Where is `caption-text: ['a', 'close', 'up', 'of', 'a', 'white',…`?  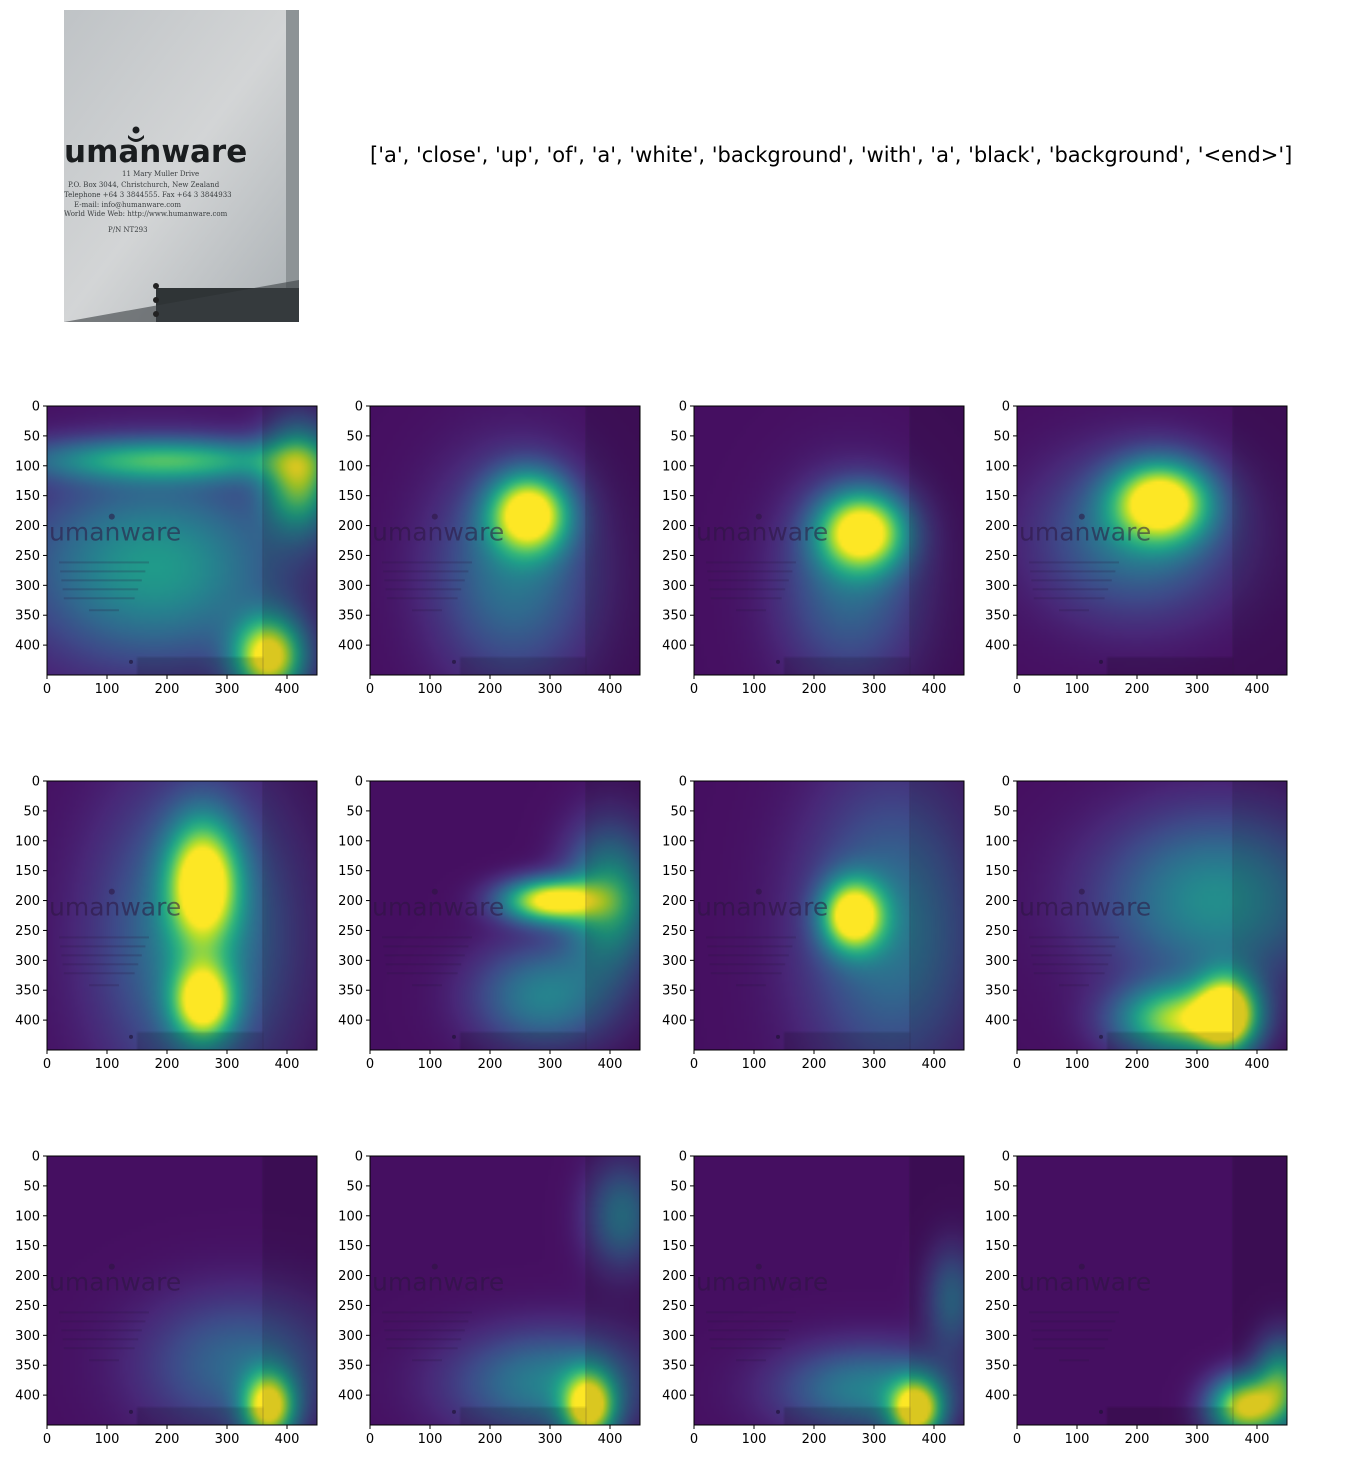
caption-text: ['a', 'close', 'up', 'of', 'a', 'white',… is located at coordinates (831, 155).